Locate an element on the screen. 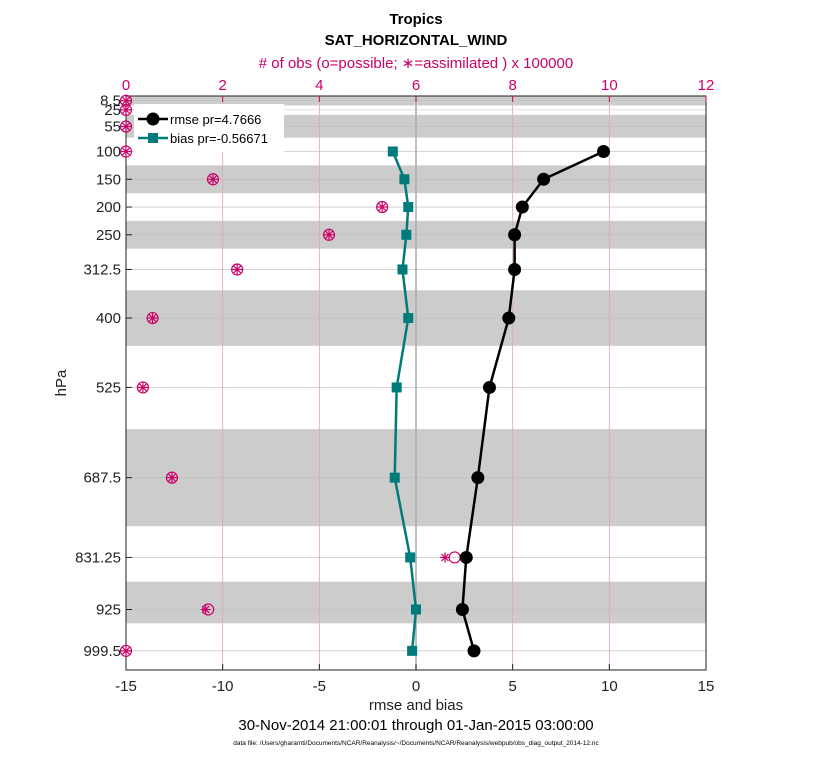  x-tick-label-1: -10 is located at coordinates (223, 686).